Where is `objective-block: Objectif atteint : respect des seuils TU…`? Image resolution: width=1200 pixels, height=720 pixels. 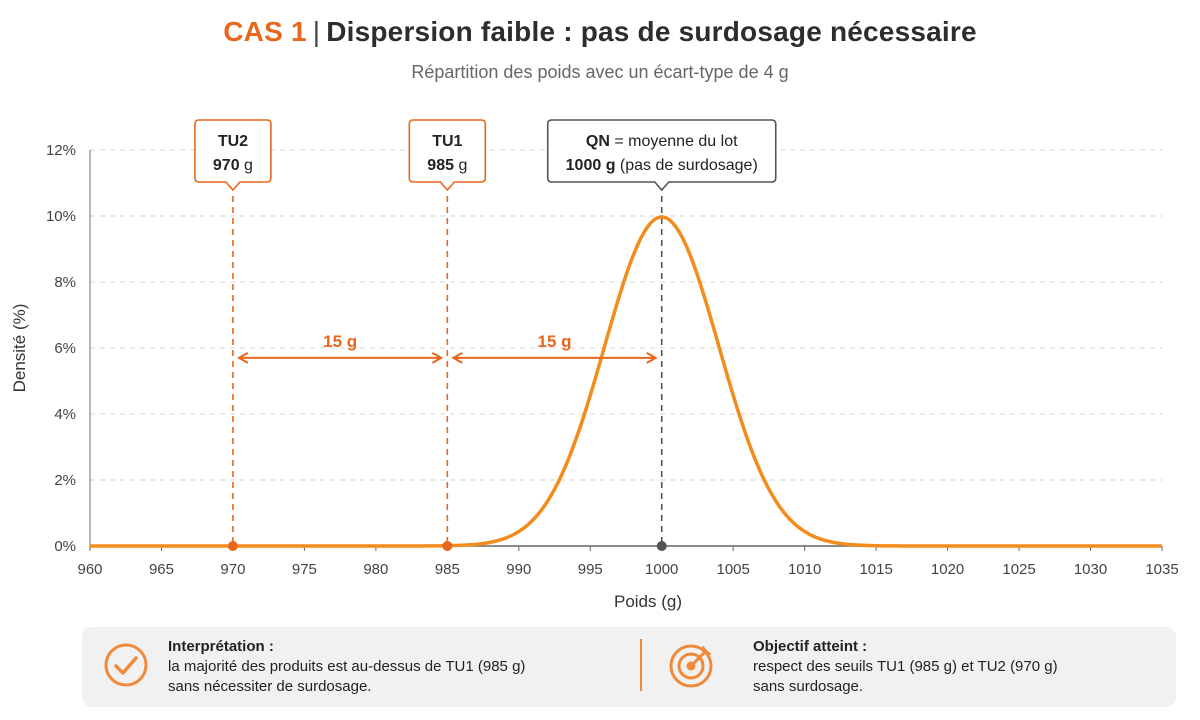 objective-block: Objectif atteint : respect des seuils TU… is located at coordinates (919, 667).